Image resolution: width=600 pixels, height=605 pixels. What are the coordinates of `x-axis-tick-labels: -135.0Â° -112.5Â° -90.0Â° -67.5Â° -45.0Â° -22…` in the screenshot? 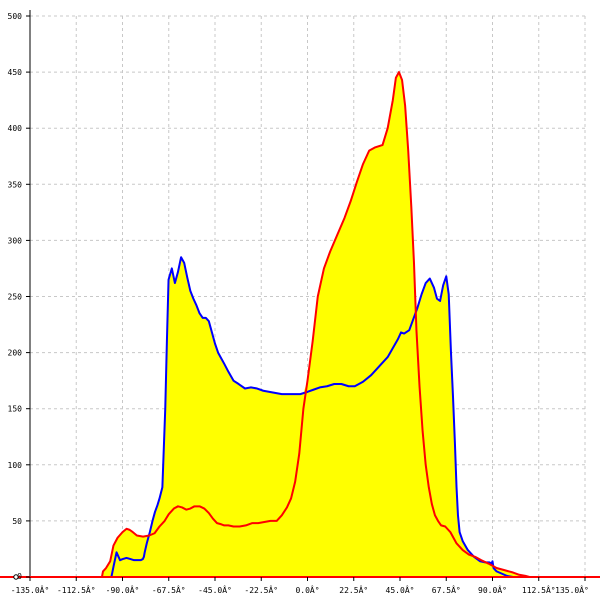 It's located at (300, 589).